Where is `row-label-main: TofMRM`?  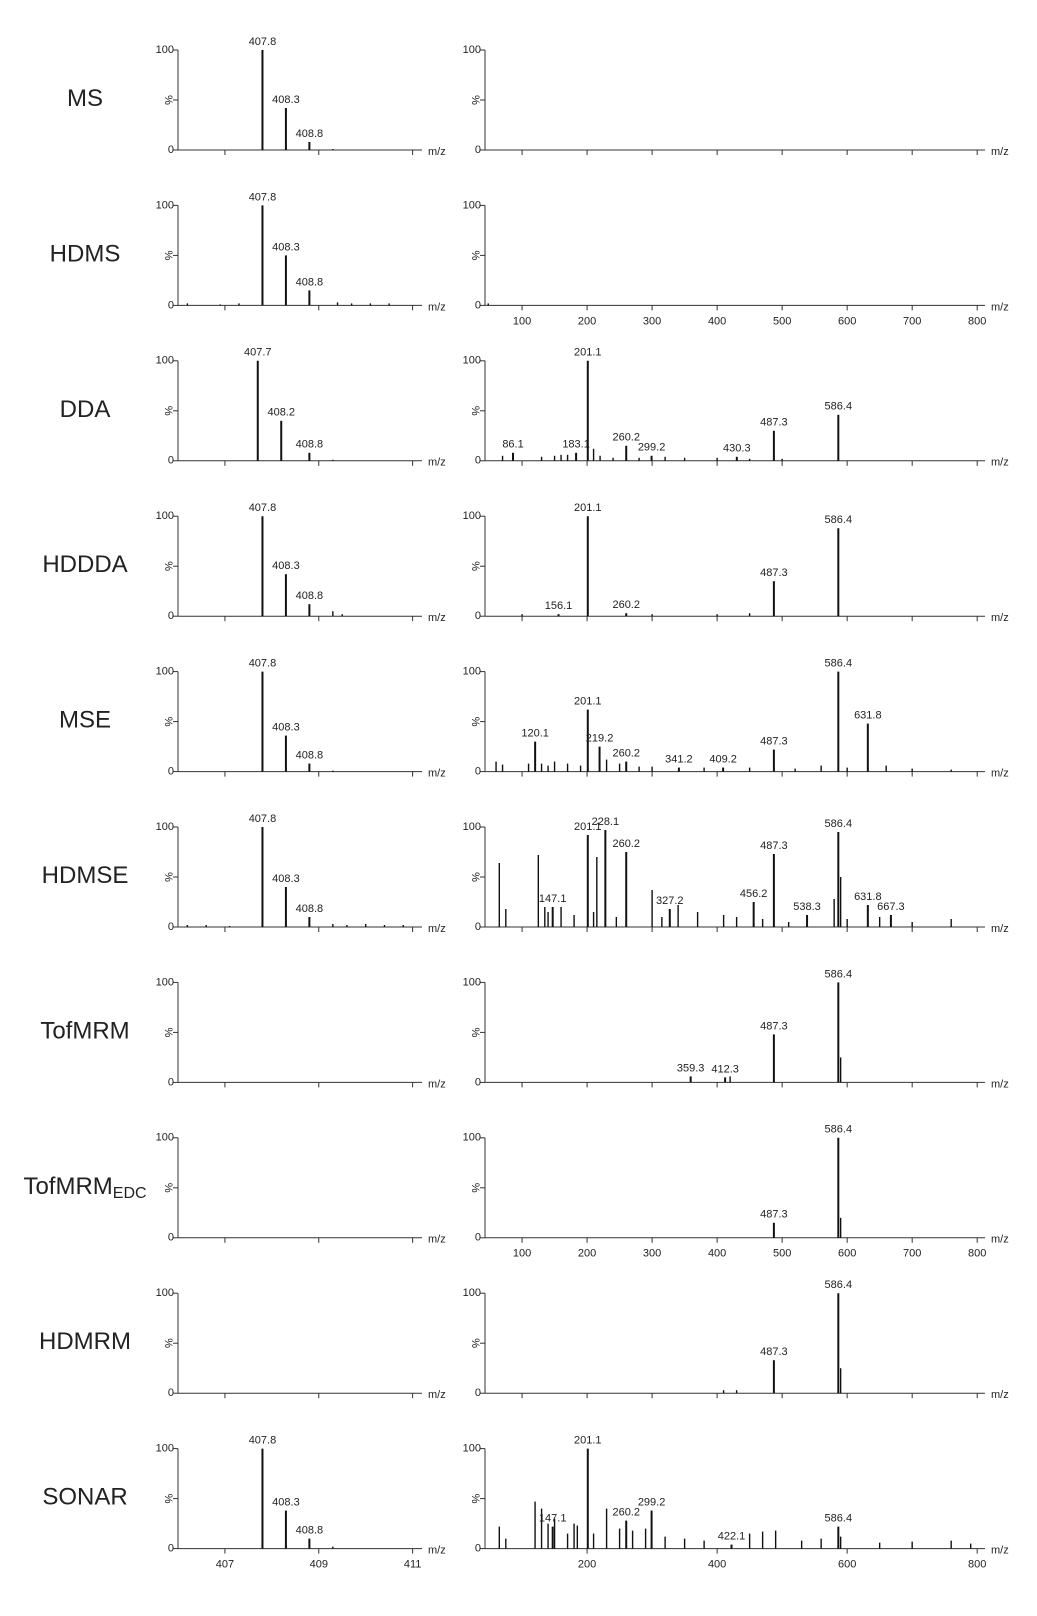
row-label-main: TofMRM is located at coordinates (84, 1031).